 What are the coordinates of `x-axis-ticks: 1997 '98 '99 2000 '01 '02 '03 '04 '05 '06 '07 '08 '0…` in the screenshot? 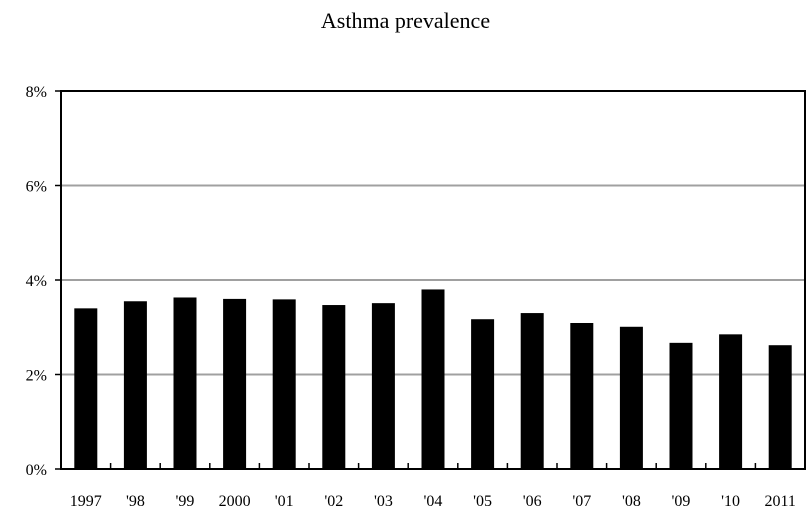 It's located at (438, 486).